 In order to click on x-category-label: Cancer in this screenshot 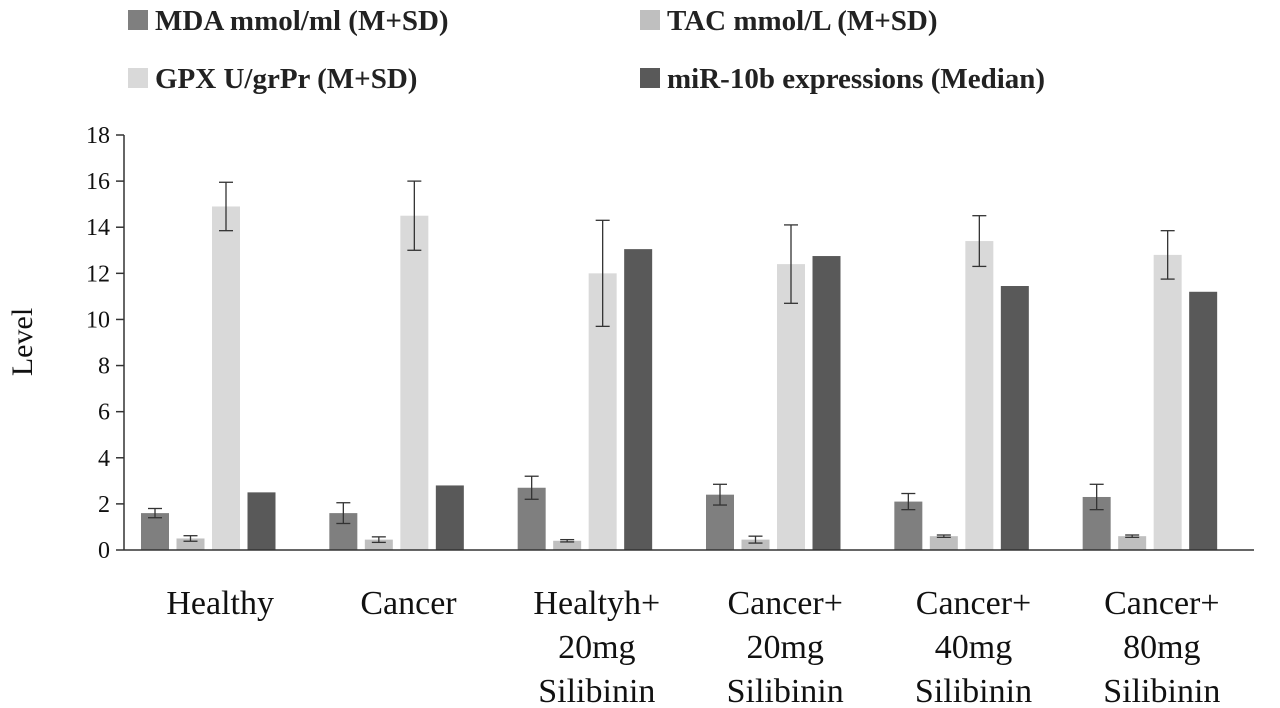, I will do `click(408, 603)`.